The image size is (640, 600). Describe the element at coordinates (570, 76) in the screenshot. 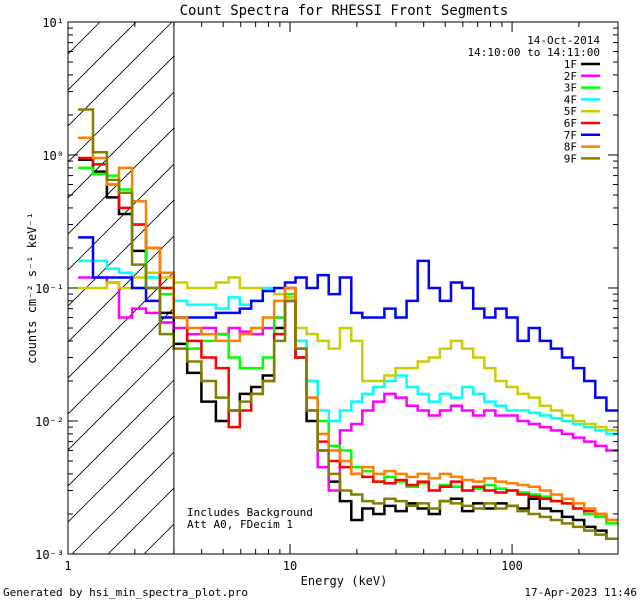

I see `legend-label-2F: 2F` at that location.